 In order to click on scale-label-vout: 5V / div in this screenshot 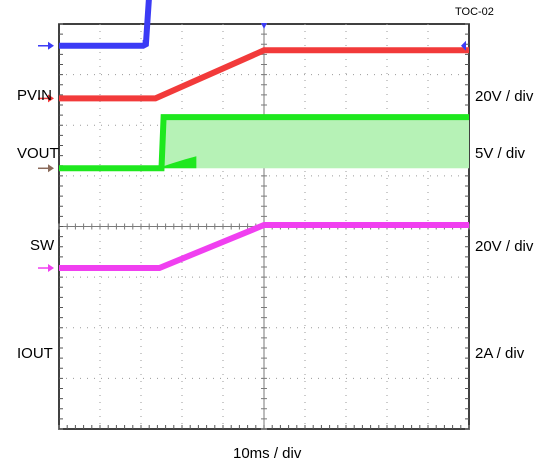, I will do `click(500, 153)`.